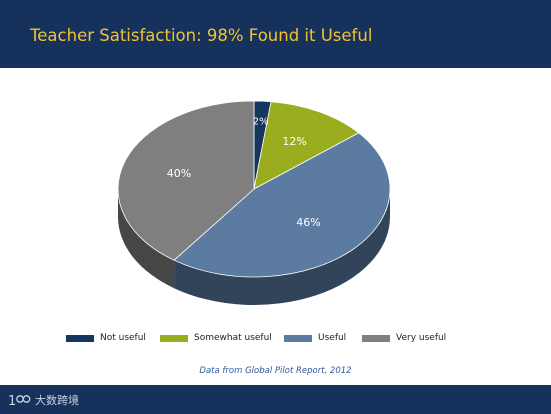 The width and height of the screenshot is (551, 414). What do you see at coordinates (233, 338) in the screenshot?
I see `legend-label: Somewhat useful` at bounding box center [233, 338].